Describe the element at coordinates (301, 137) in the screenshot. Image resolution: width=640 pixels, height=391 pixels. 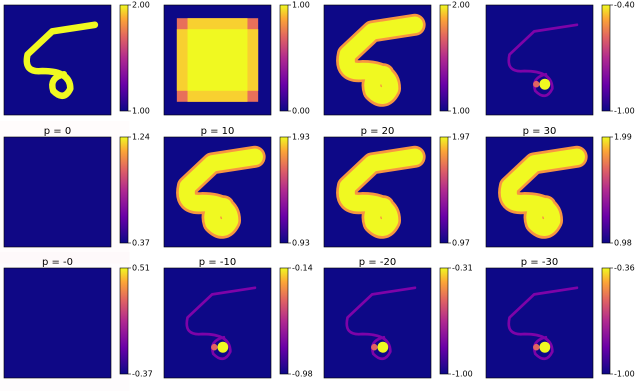
I see `colorbar-tick-label: 1.93` at that location.